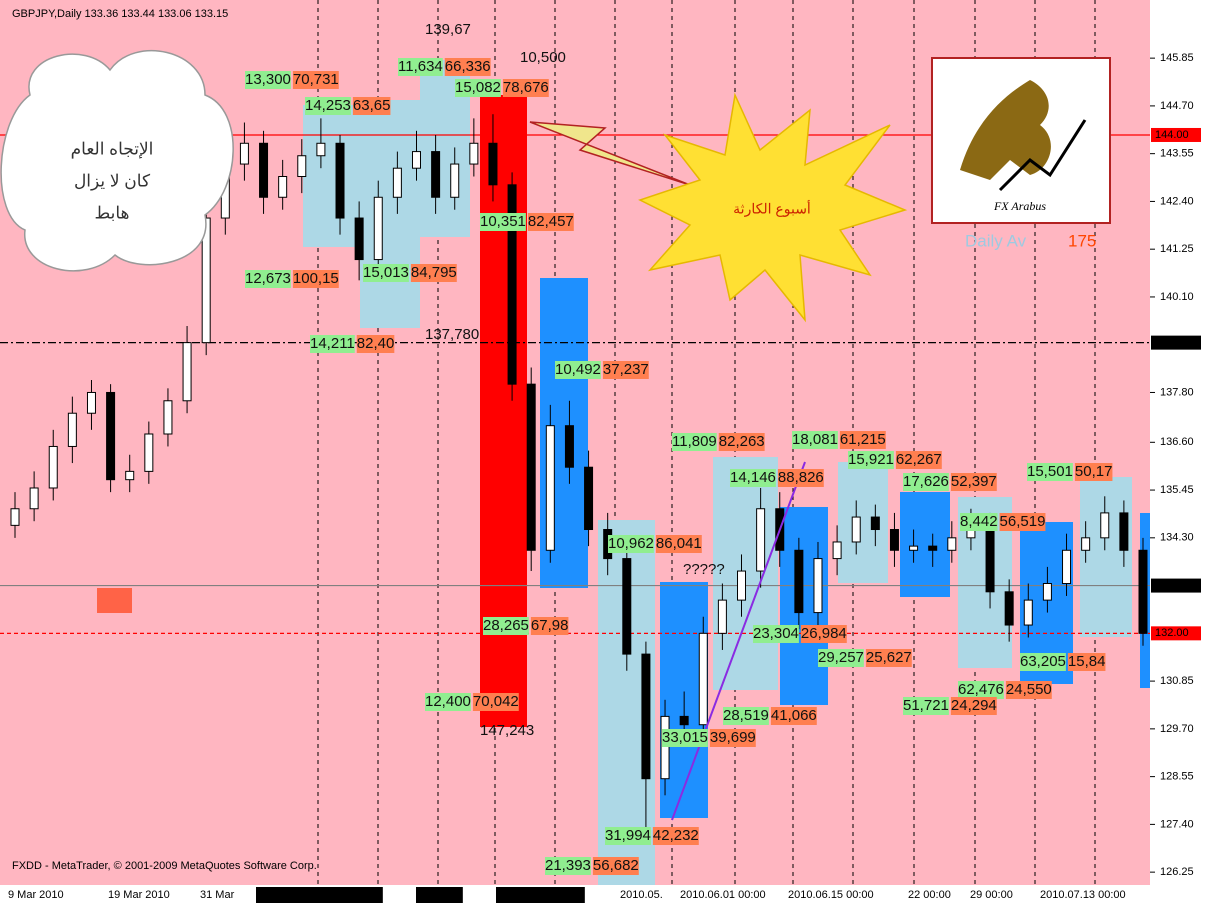 This screenshot has height=904, width=1210. Describe the element at coordinates (111, 212) in the screenshot. I see `cloud-text: هابط` at that location.